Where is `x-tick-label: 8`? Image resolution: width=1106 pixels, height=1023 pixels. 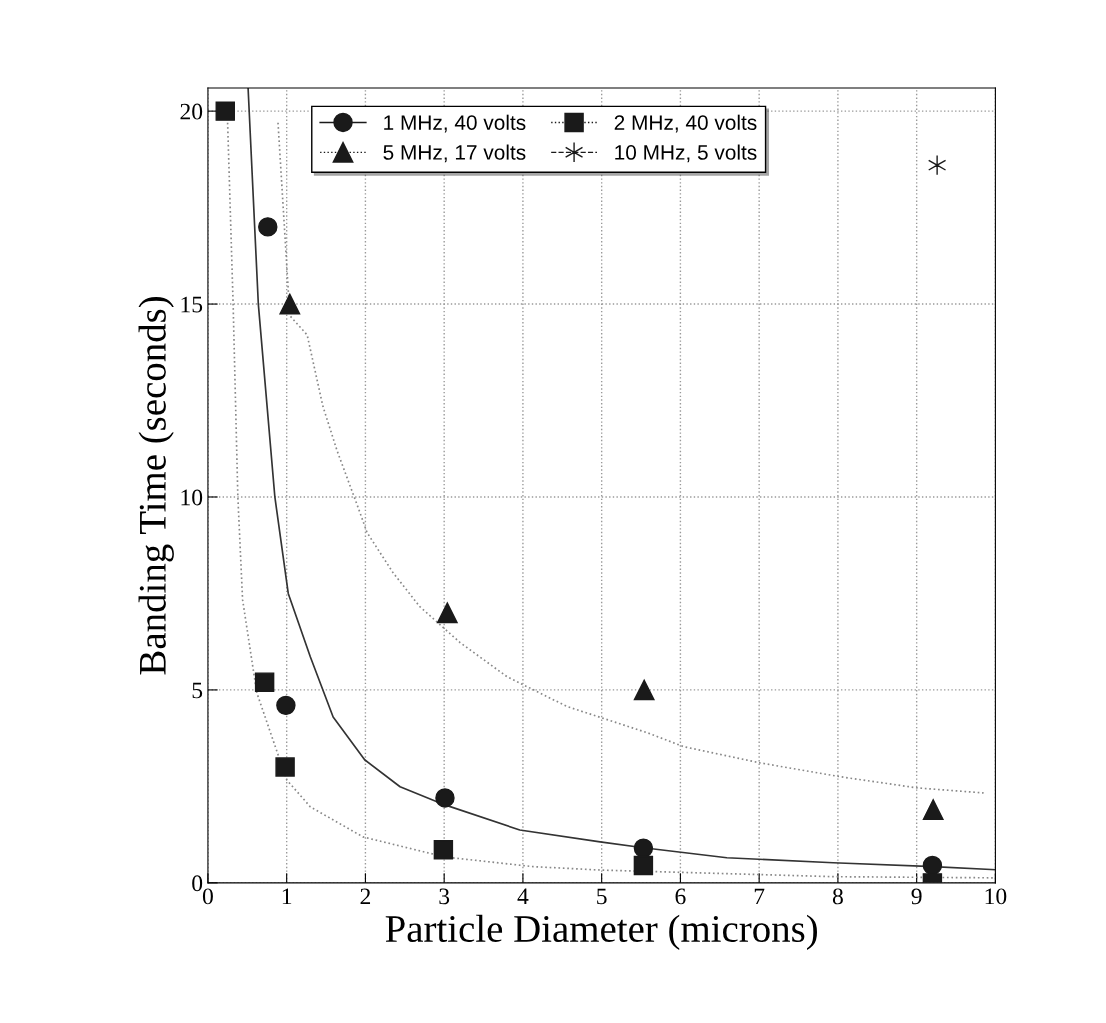
x-tick-label: 8 is located at coordinates (837, 896).